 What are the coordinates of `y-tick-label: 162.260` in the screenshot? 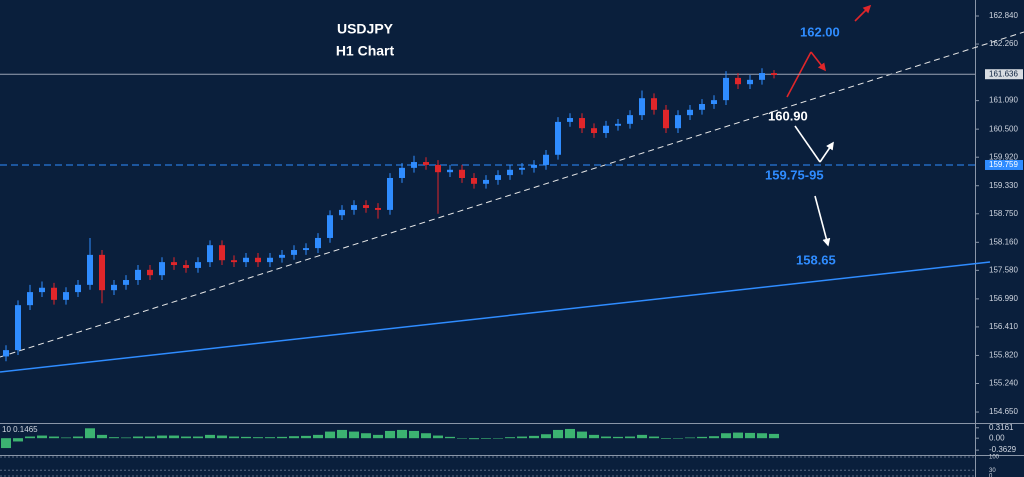 It's located at (1003, 43).